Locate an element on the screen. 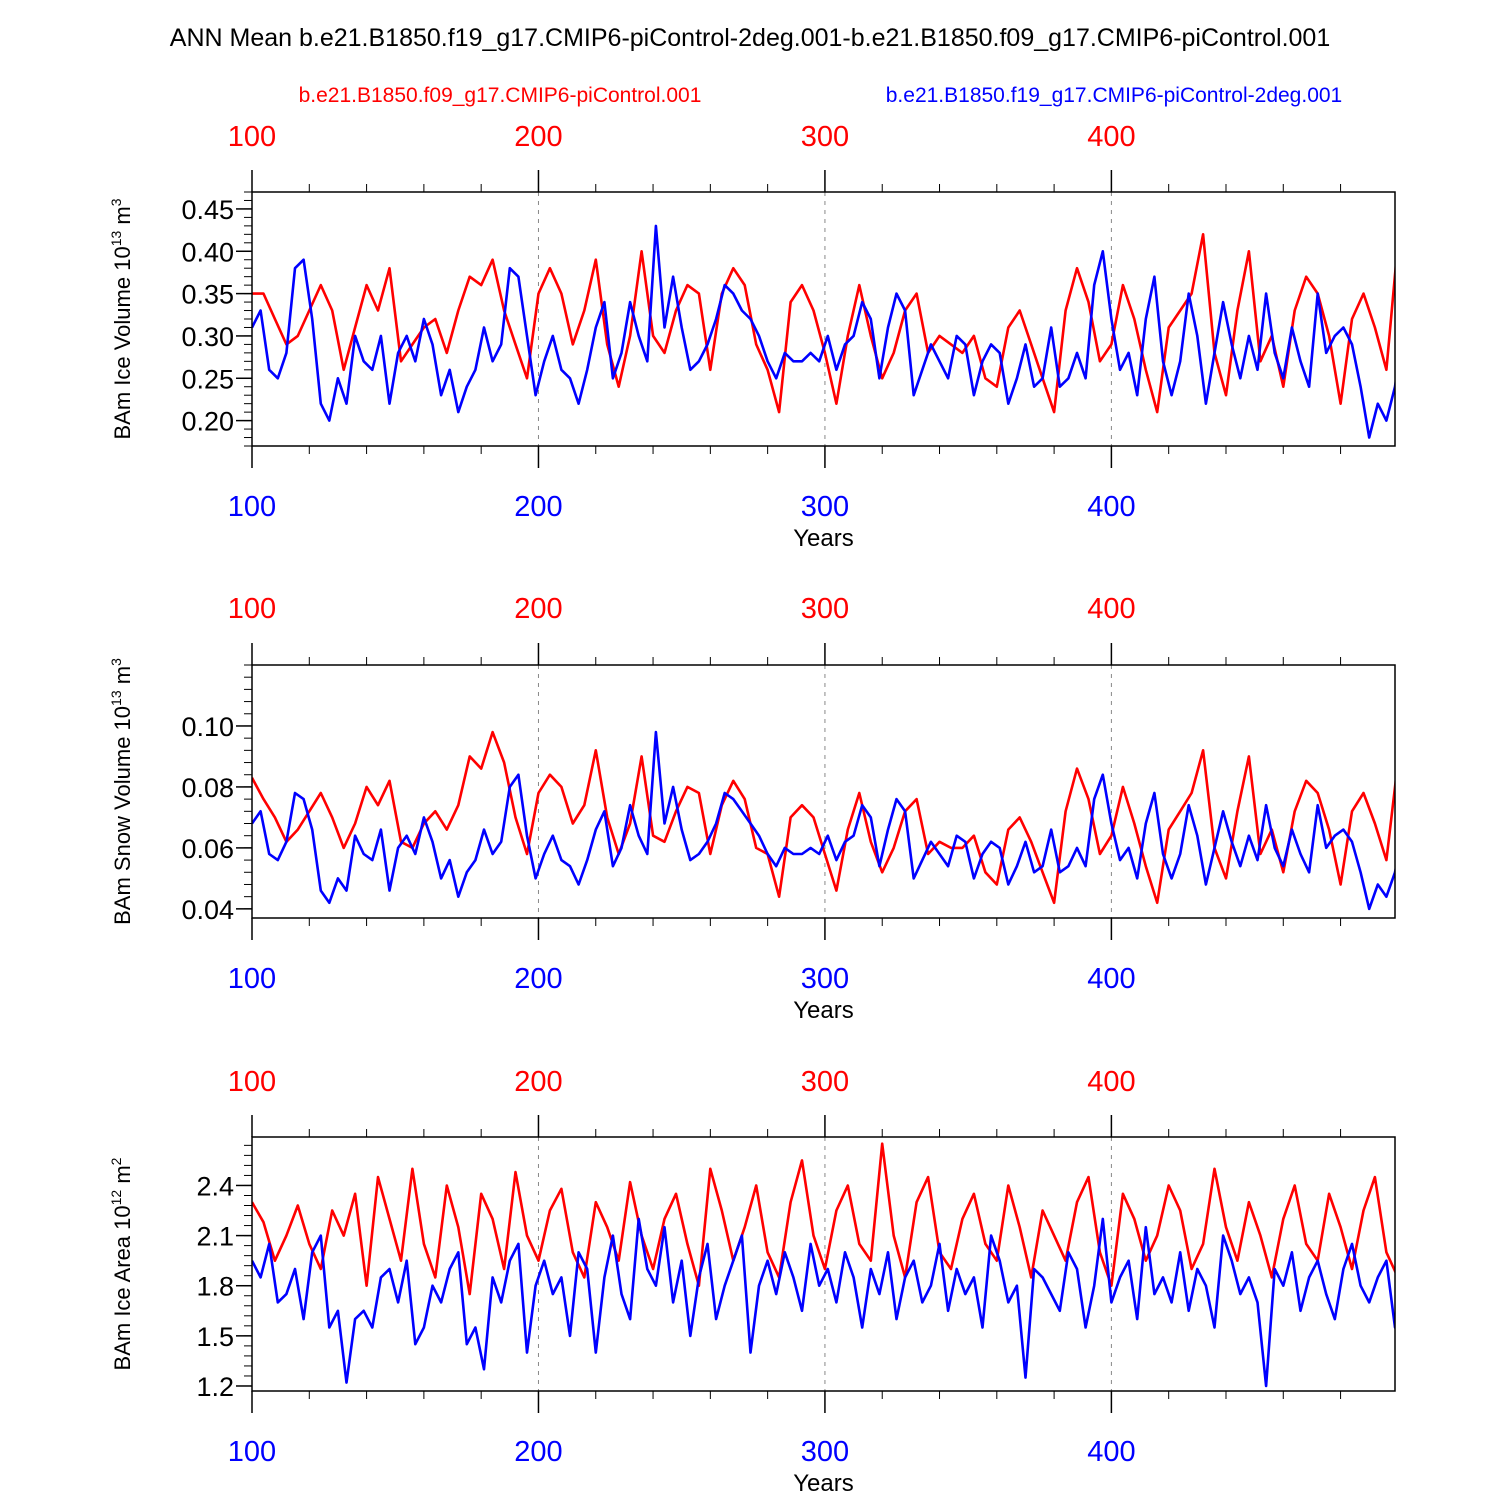 The image size is (1500, 1505). y-tick-label: 2.4 is located at coordinates (215, 1186).